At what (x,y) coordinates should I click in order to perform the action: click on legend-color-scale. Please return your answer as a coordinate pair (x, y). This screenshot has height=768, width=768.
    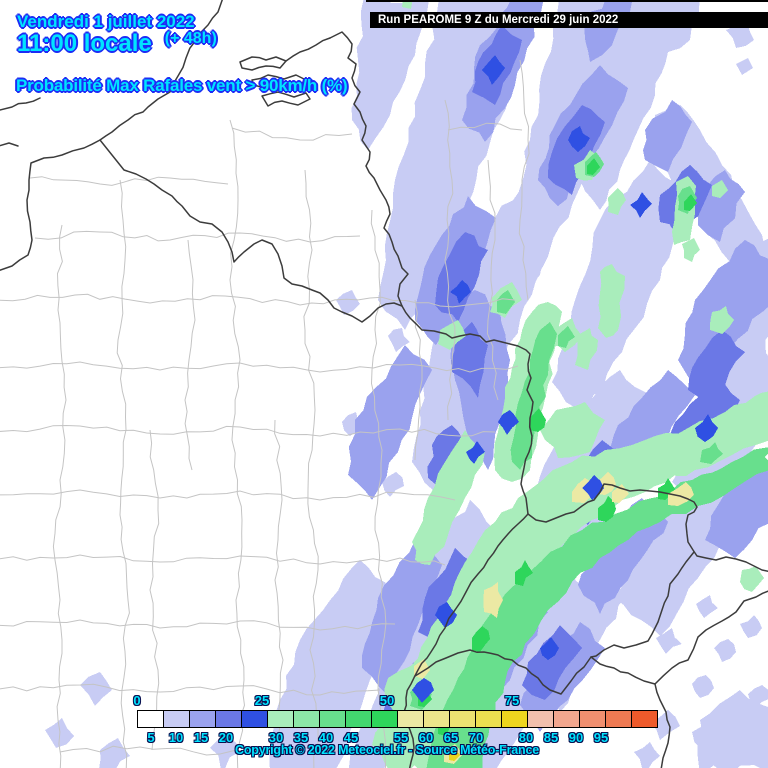
    Looking at the image, I should click on (397, 719).